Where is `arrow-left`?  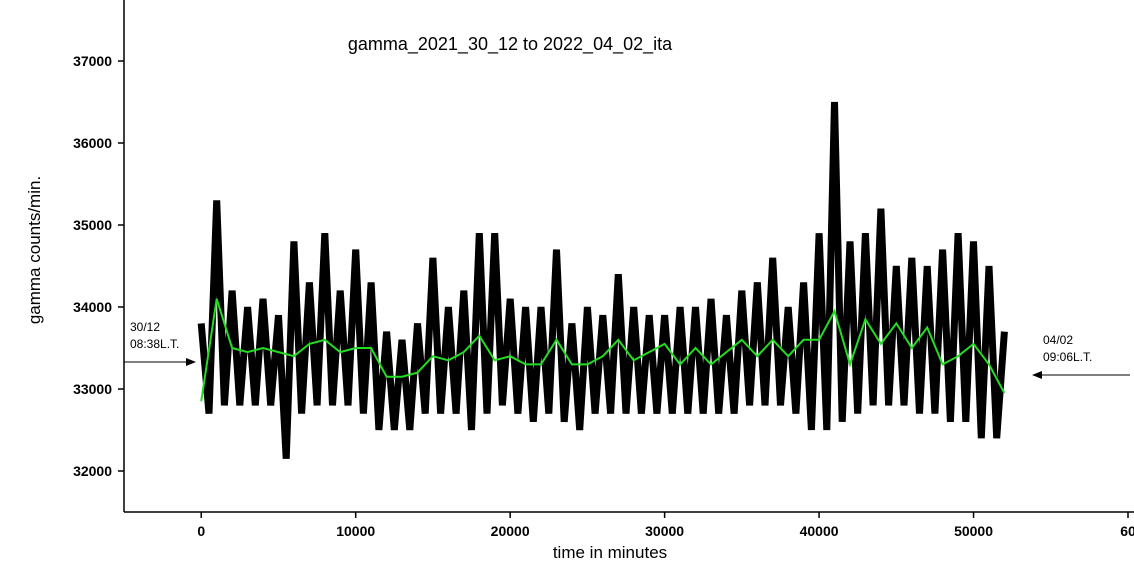 arrow-left is located at coordinates (160, 362).